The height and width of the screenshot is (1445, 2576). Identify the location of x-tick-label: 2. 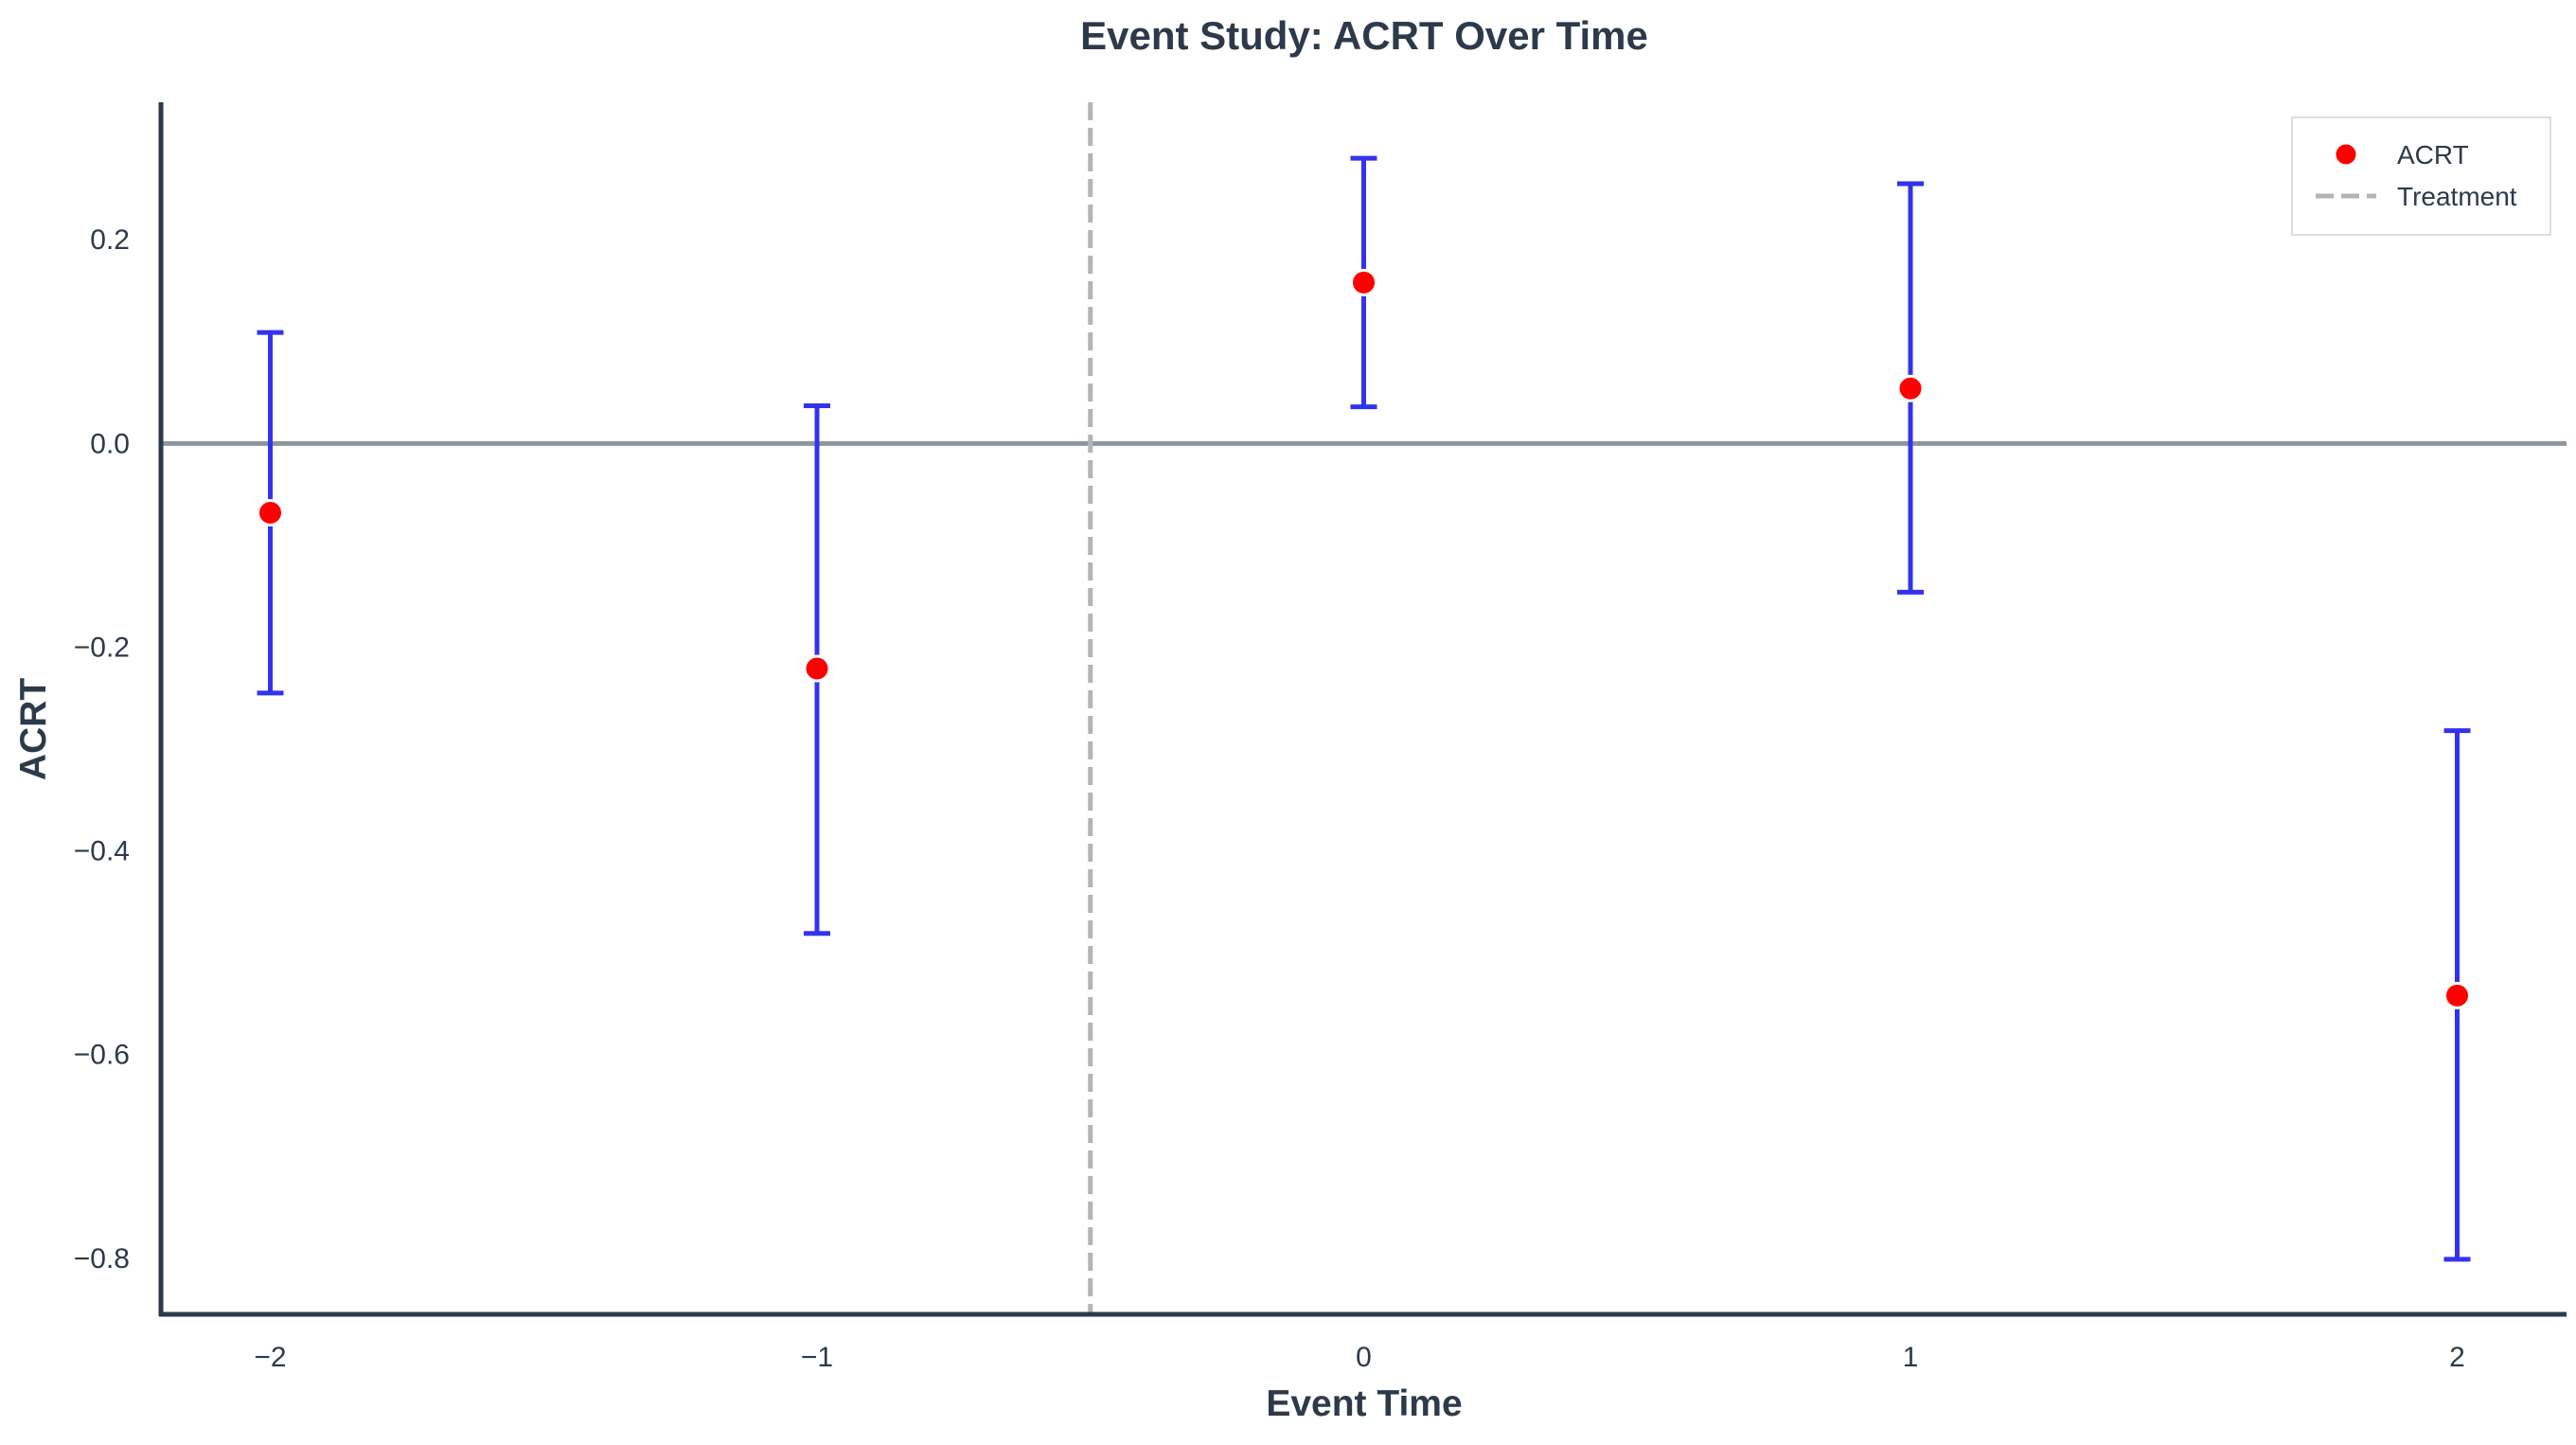
(2457, 1357).